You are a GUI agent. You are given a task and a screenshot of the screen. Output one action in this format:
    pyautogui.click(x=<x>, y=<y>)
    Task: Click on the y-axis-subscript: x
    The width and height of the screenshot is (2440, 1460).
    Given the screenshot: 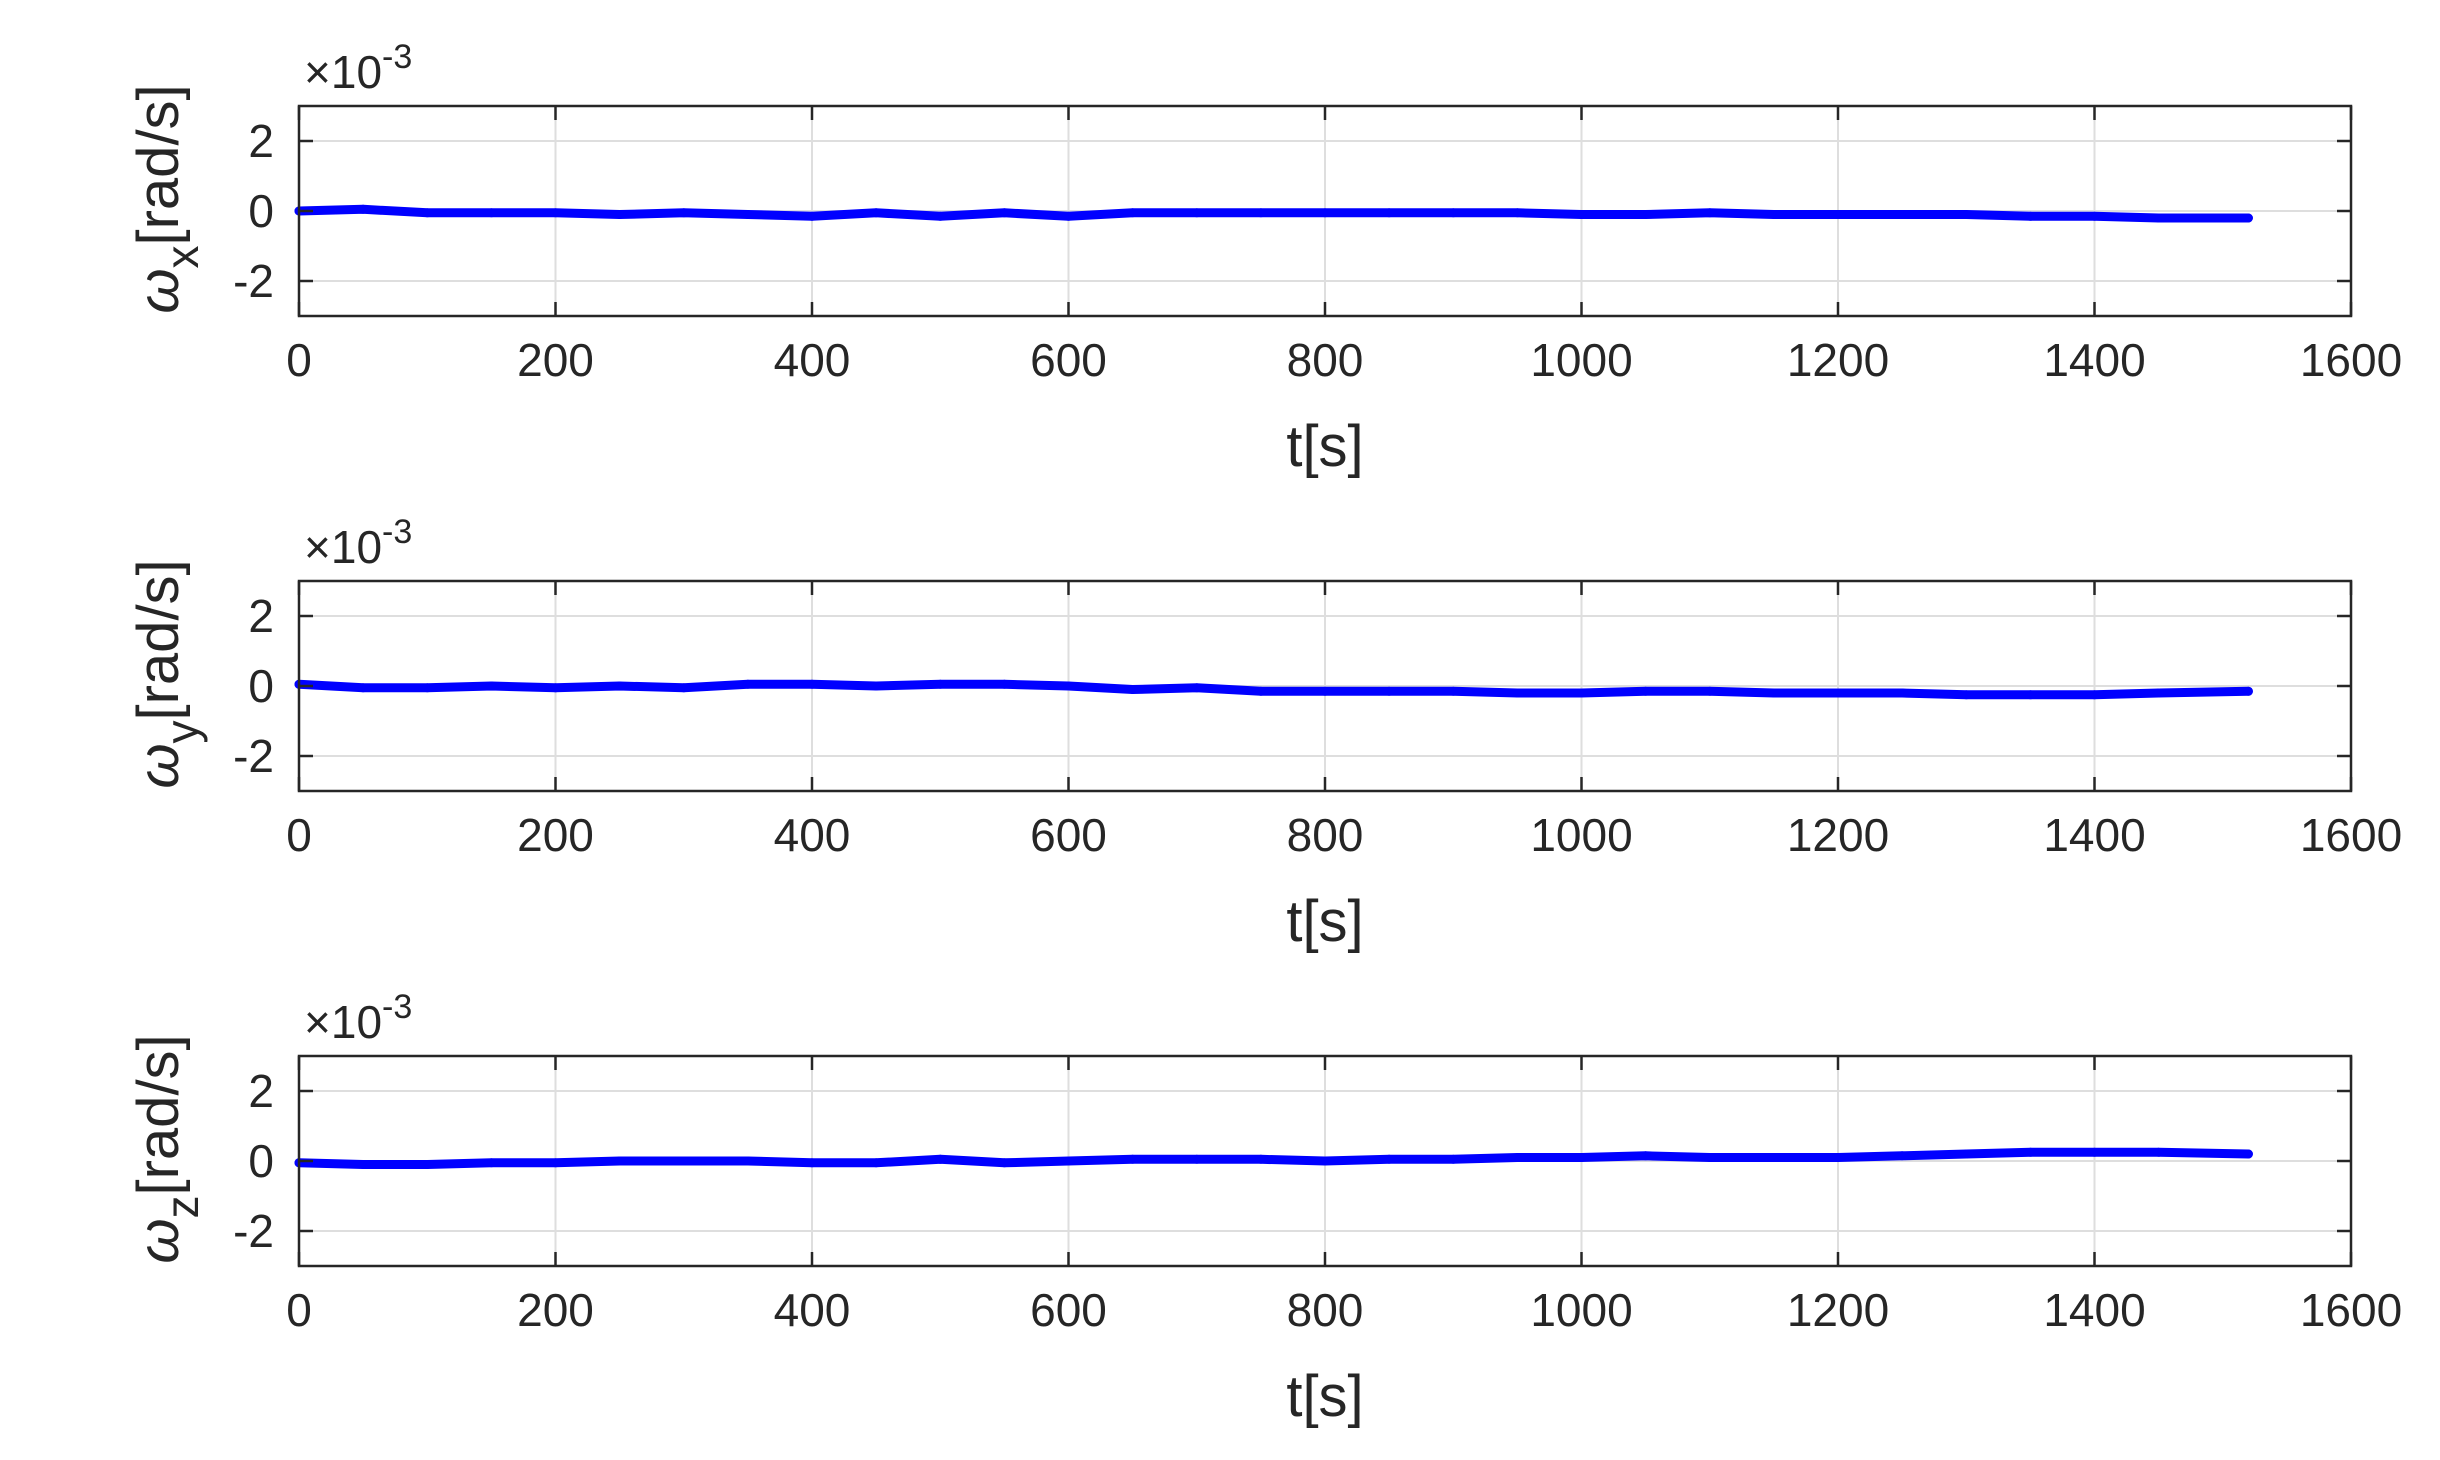 What is the action you would take?
    pyautogui.click(x=182, y=257)
    